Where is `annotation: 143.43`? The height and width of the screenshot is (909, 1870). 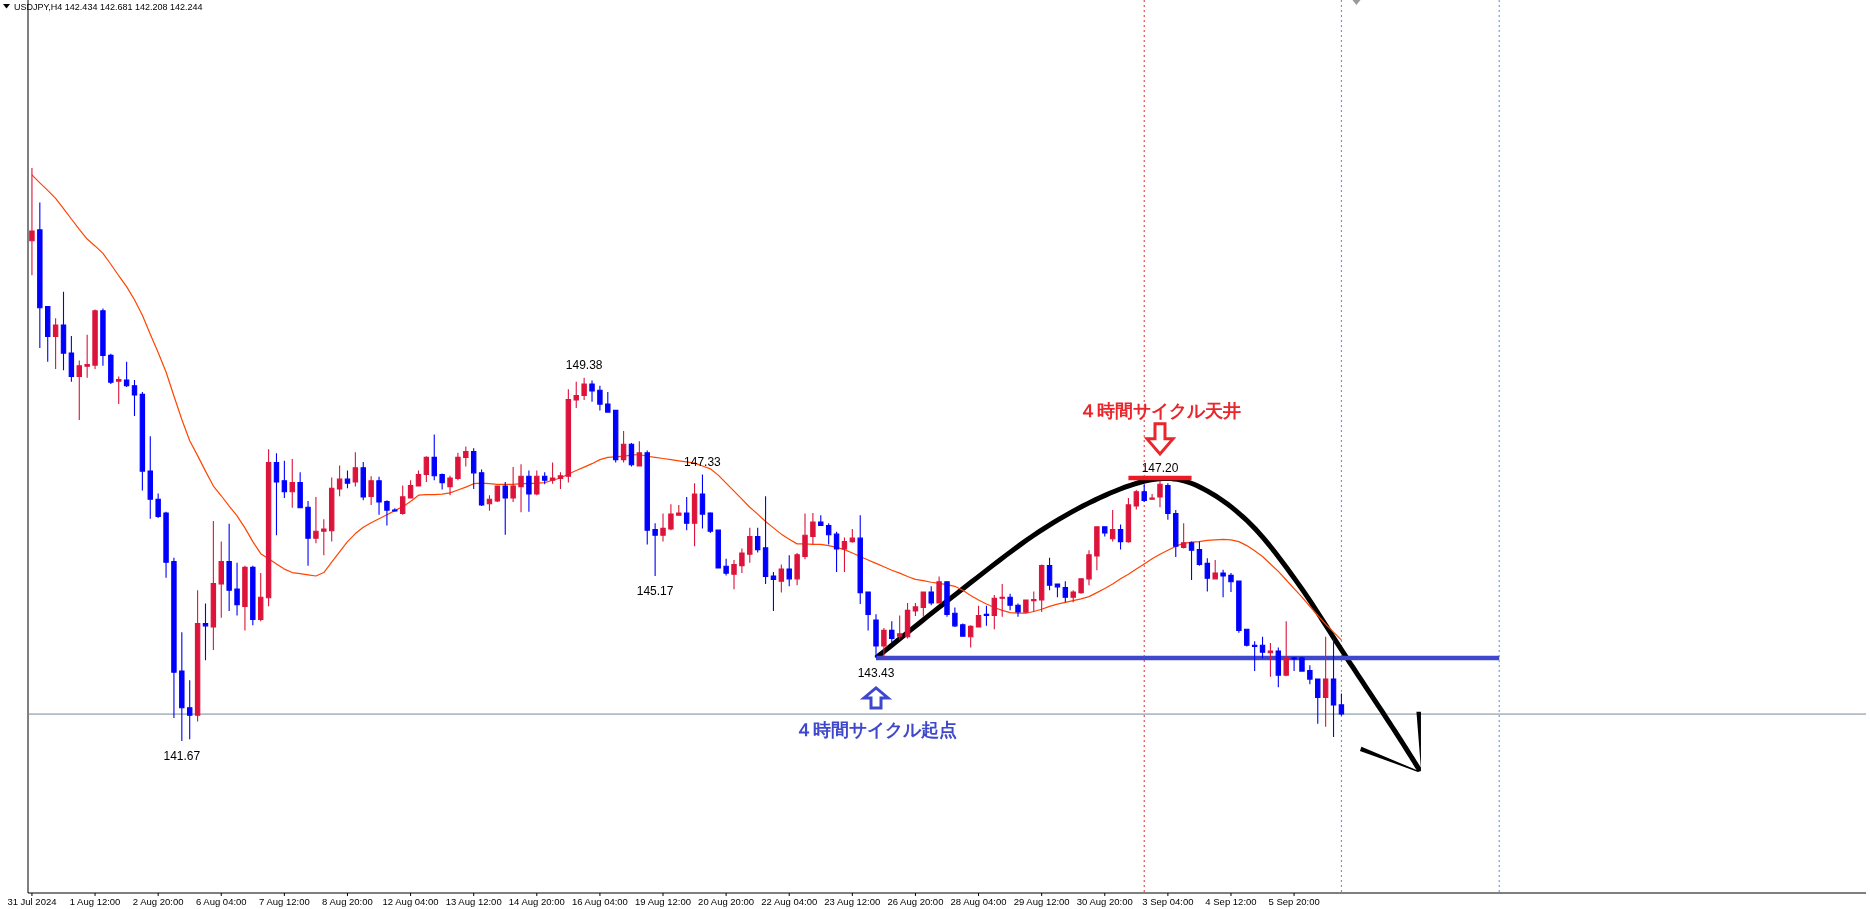 annotation: 143.43 is located at coordinates (876, 672).